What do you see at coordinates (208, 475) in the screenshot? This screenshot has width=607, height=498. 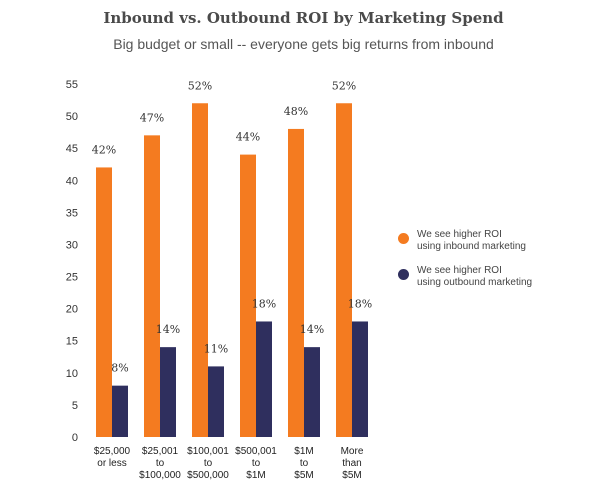 I see `x-category-label: $500,000` at bounding box center [208, 475].